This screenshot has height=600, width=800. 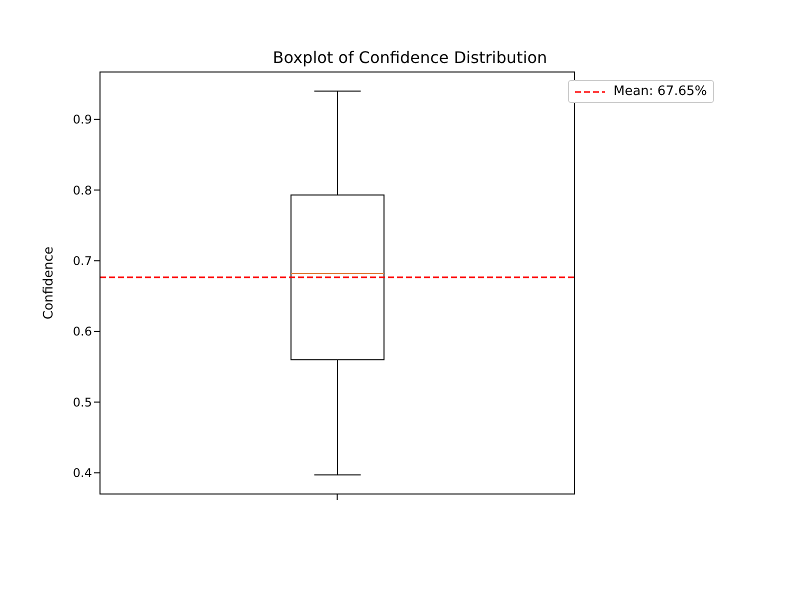 What do you see at coordinates (82, 190) in the screenshot?
I see `y-tick-label: 0.8` at bounding box center [82, 190].